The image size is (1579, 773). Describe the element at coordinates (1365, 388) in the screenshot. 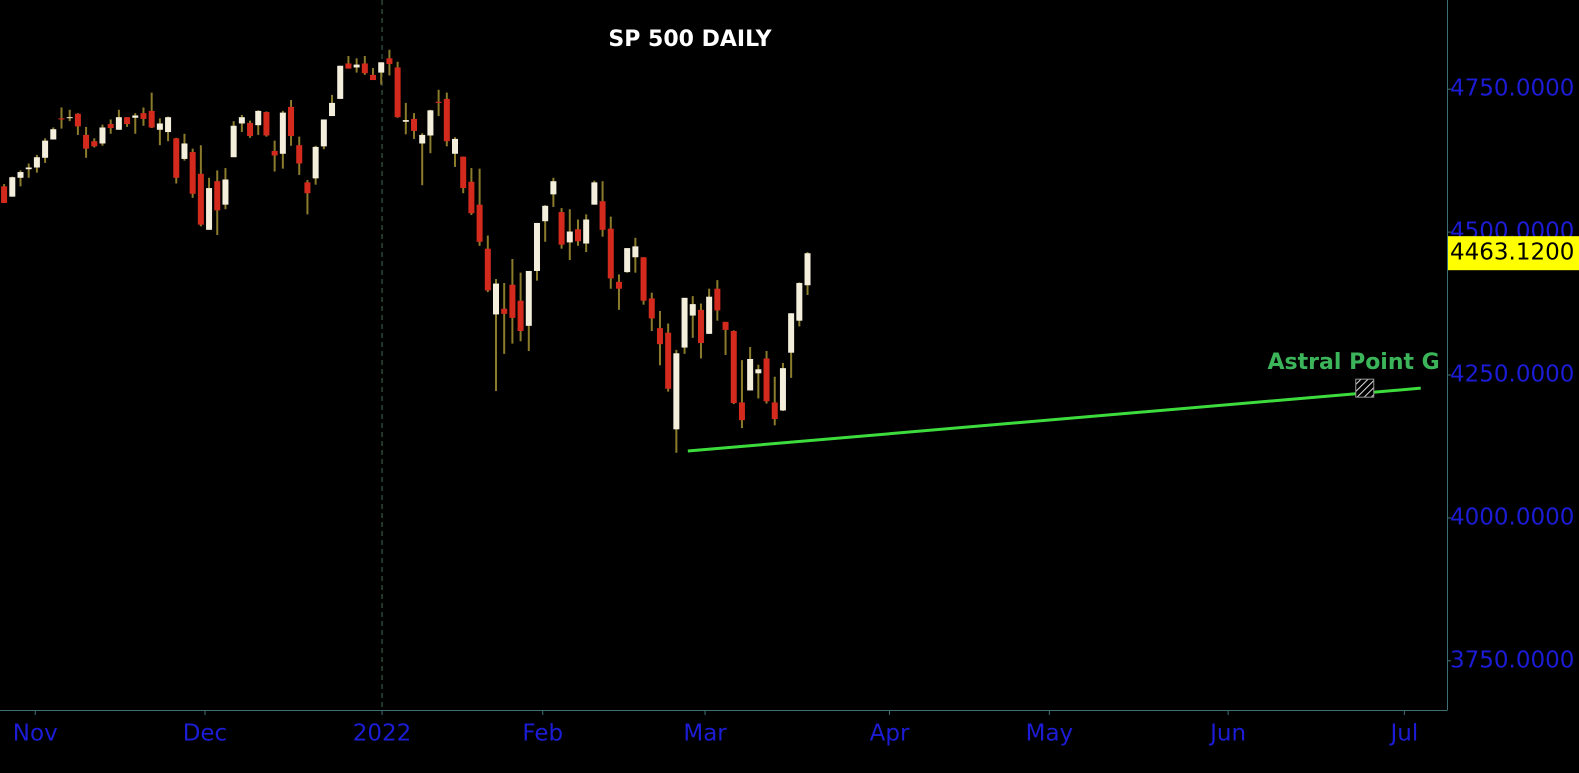

I see `point-marker` at that location.